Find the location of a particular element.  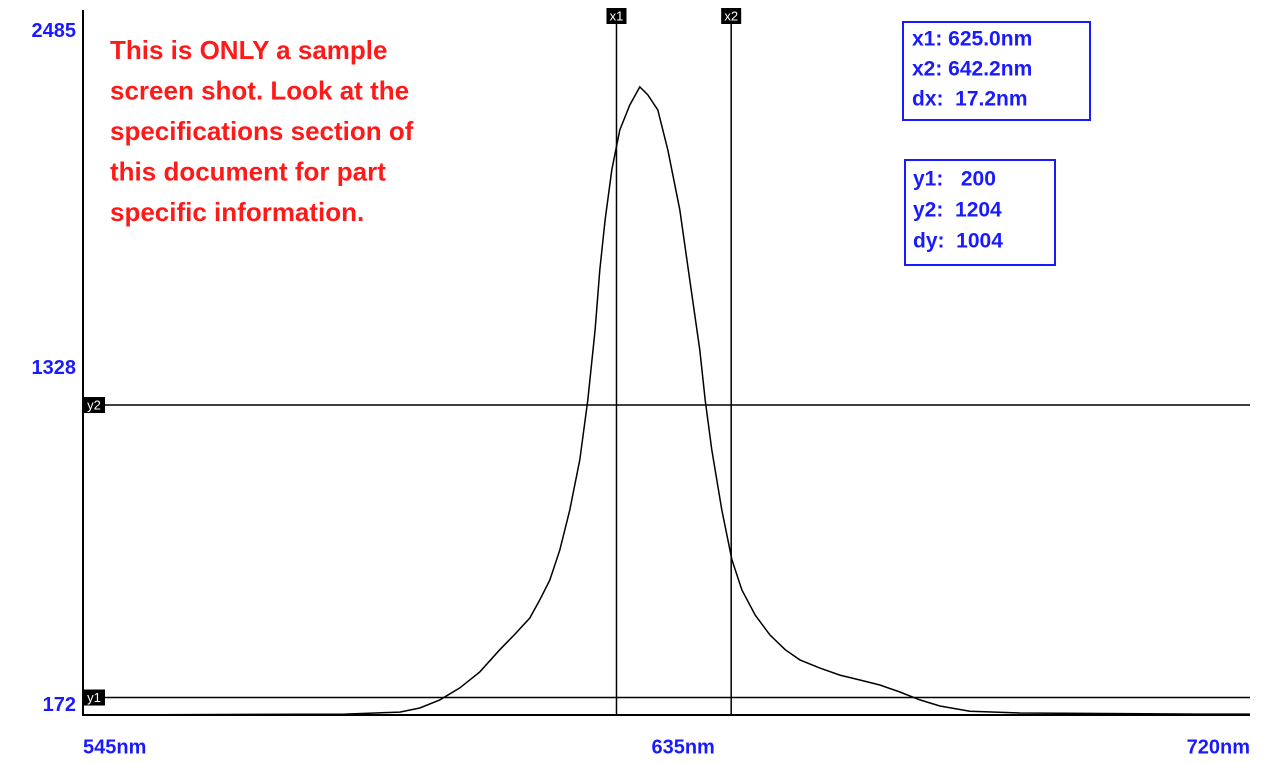

y-cursor-tag: y1 is located at coordinates (94, 697).